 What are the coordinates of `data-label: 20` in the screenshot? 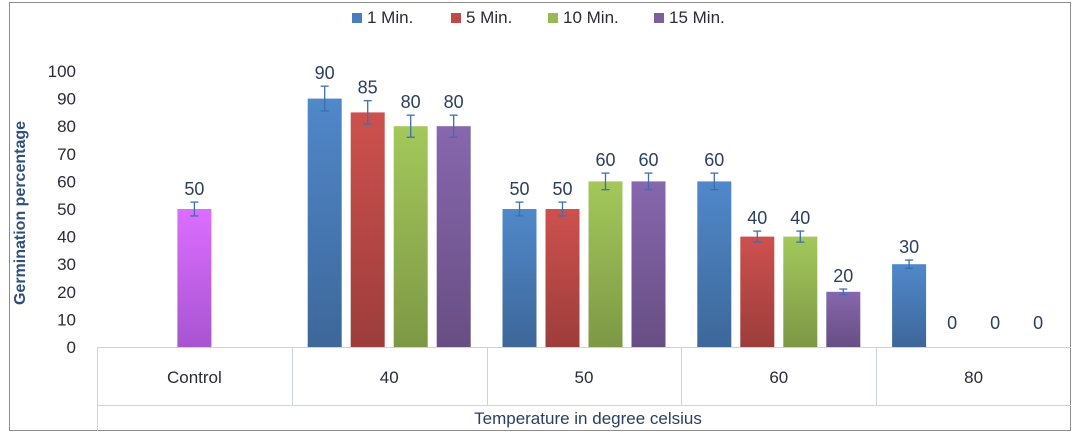 It's located at (843, 276).